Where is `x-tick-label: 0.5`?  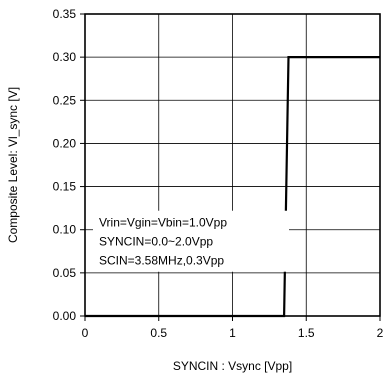
x-tick-label: 0.5 is located at coordinates (158, 333).